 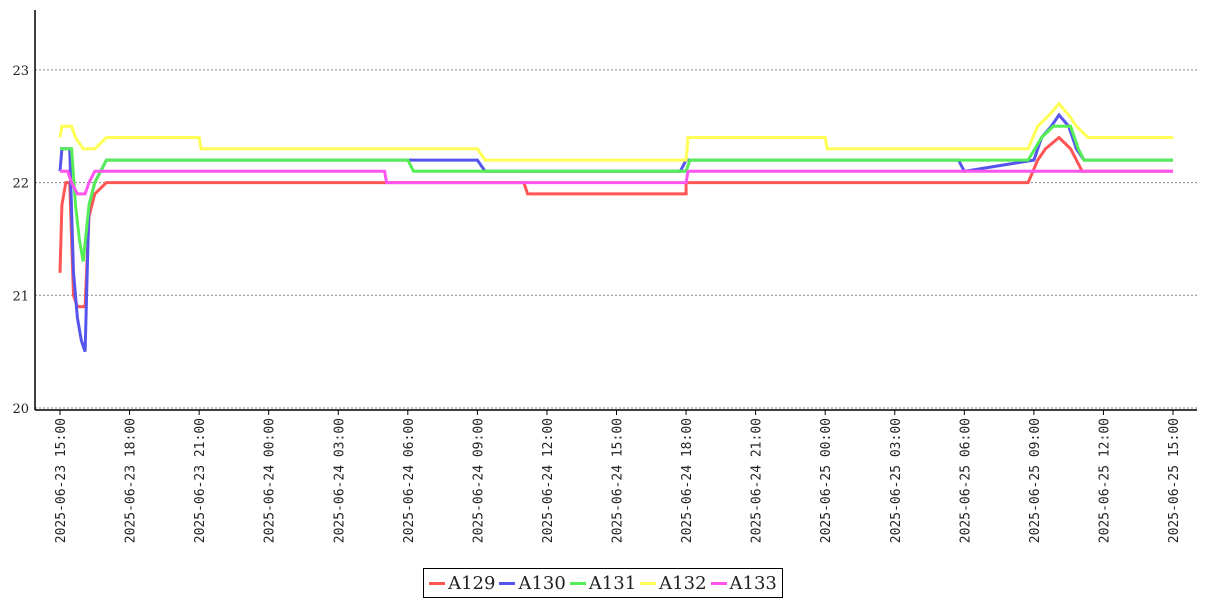 I want to click on x-tick-label: 2025-06-24 15:00, so click(x=618, y=480).